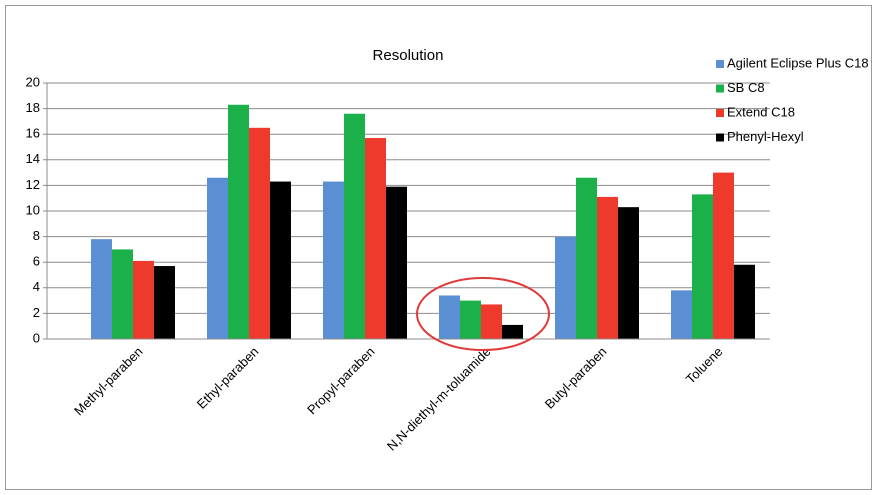  I want to click on y-tick-label: 14, so click(33, 158).